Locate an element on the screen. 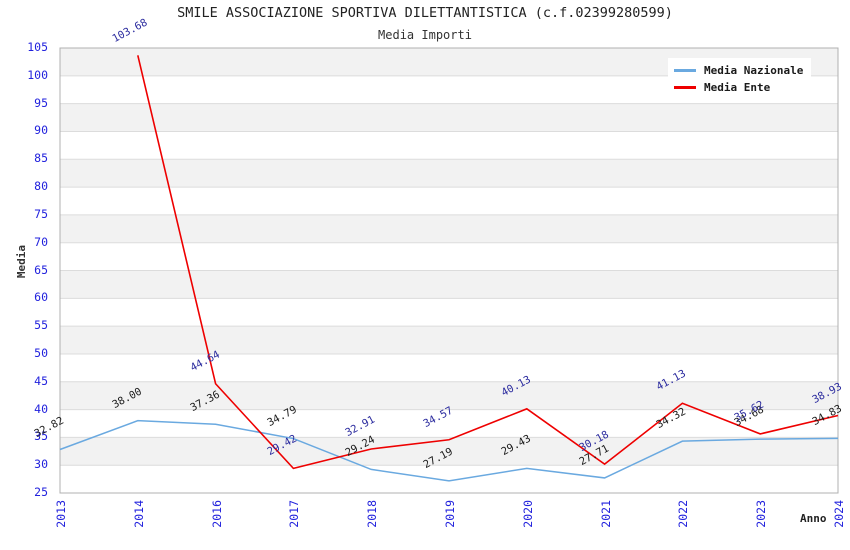  chart-subtitle: Media Importi is located at coordinates (425, 35).